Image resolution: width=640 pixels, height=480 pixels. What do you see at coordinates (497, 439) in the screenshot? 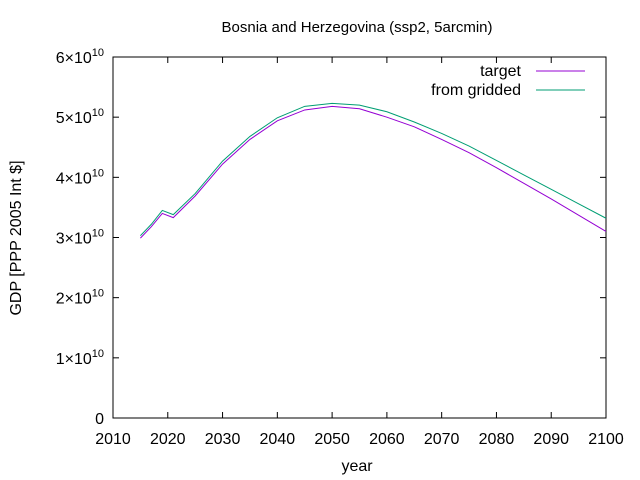
I see `x-tick-label: 2080` at bounding box center [497, 439].